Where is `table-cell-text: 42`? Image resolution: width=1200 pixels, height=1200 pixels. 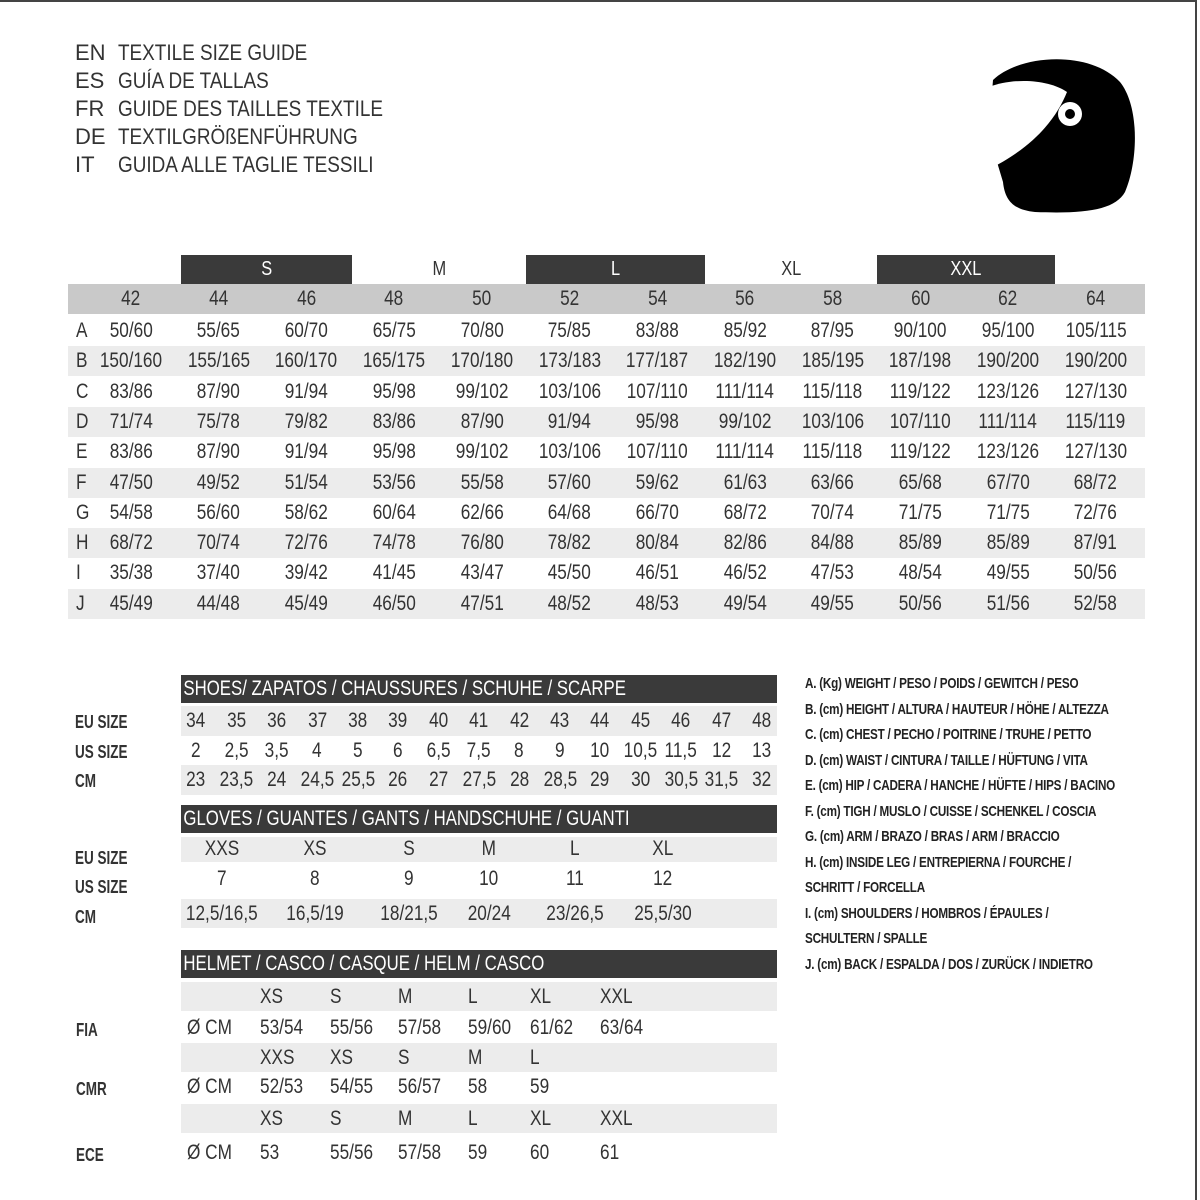 table-cell-text: 42 is located at coordinates (519, 720).